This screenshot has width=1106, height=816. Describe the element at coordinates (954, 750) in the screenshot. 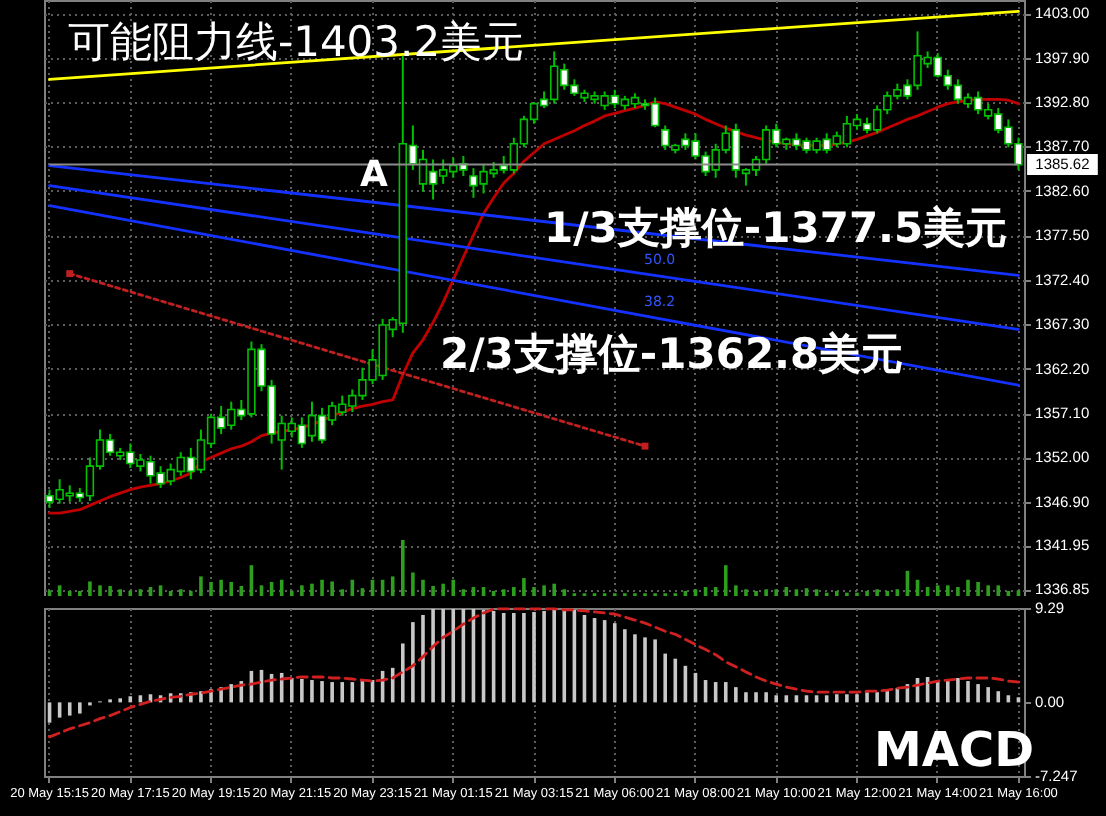

I see `annotation: MACD` at that location.